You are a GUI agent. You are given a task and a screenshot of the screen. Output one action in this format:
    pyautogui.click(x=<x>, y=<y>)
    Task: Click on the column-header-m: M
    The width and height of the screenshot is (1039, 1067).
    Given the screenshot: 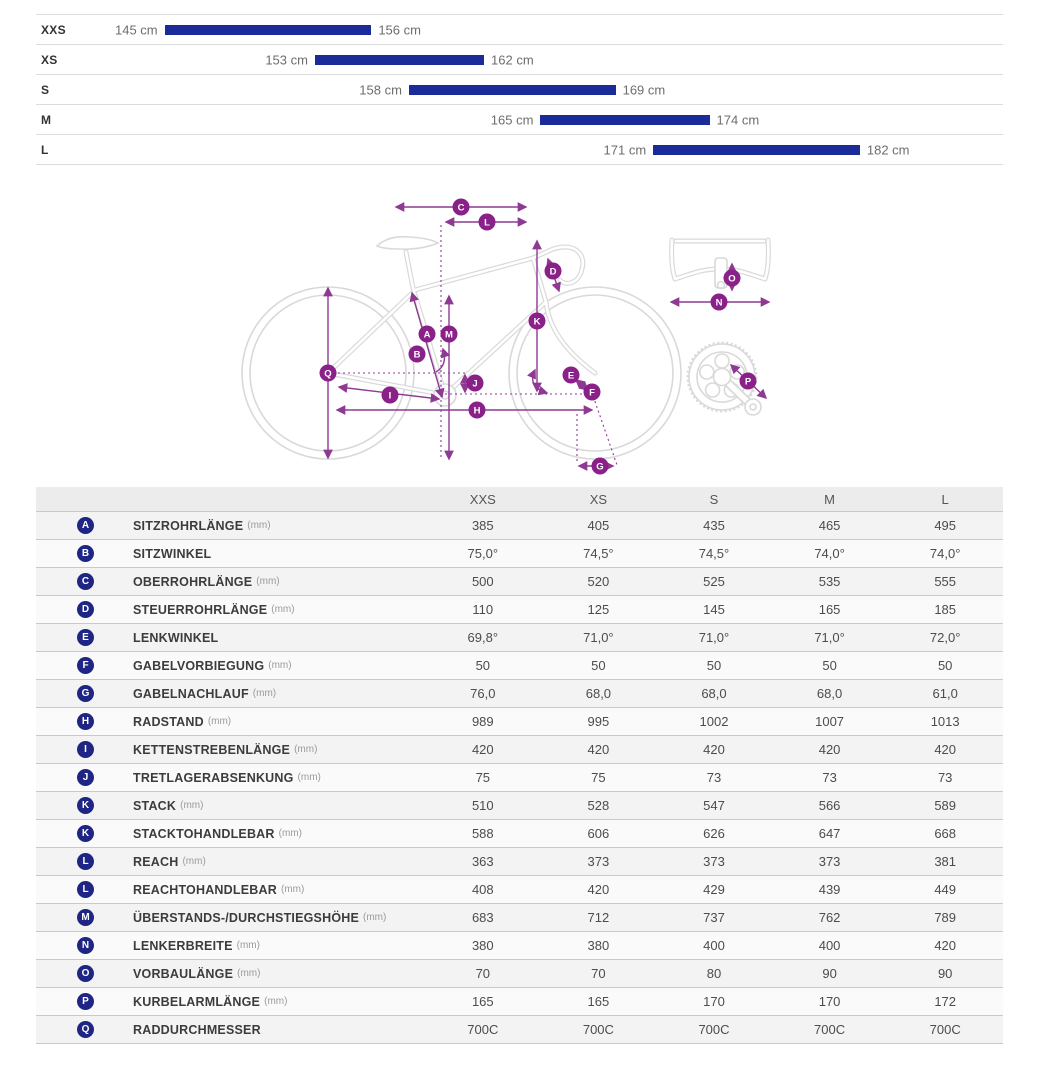 What is the action you would take?
    pyautogui.click(x=829, y=499)
    